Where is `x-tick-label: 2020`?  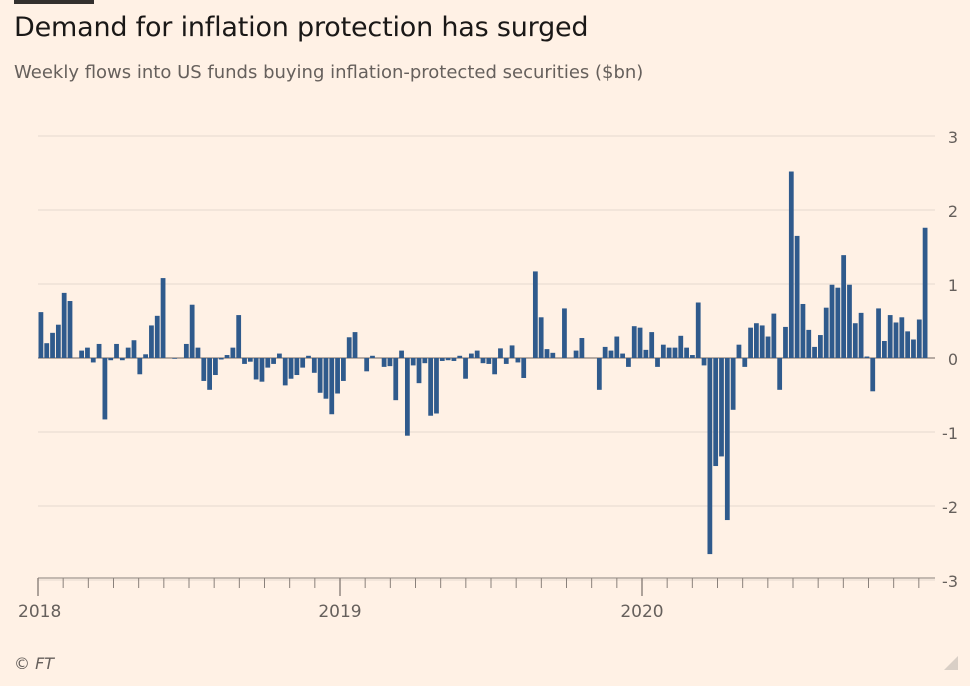
x-tick-label: 2020 is located at coordinates (641, 612).